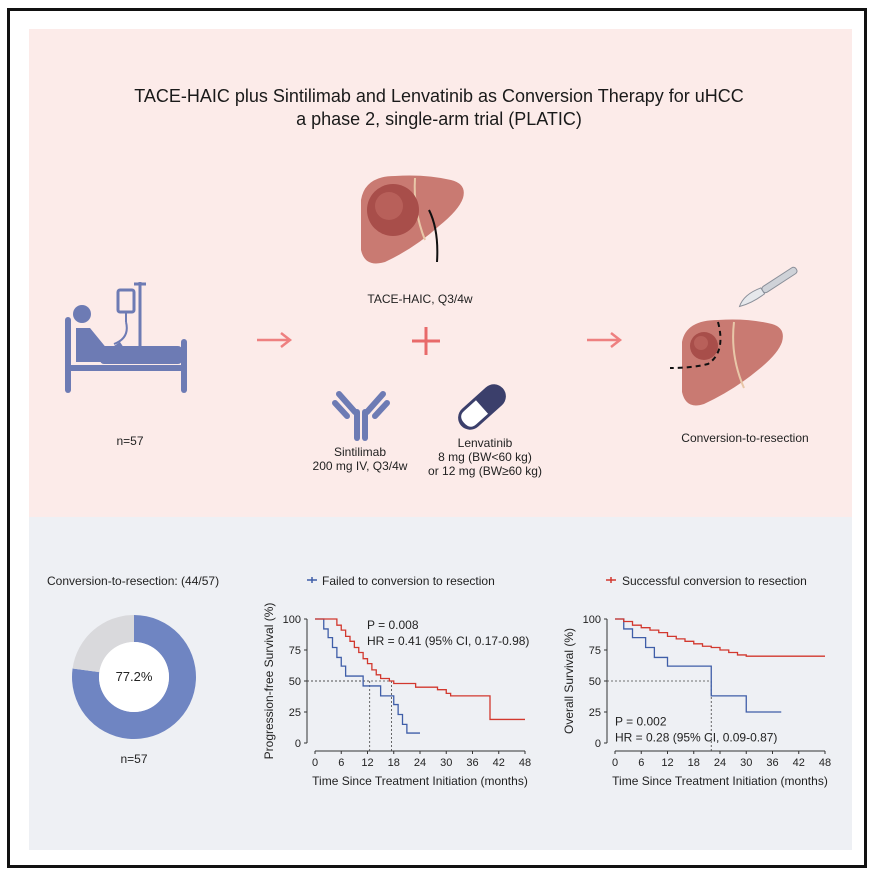 This screenshot has height=879, width=878. I want to click on conversion-donut-chart, so click(133, 677).